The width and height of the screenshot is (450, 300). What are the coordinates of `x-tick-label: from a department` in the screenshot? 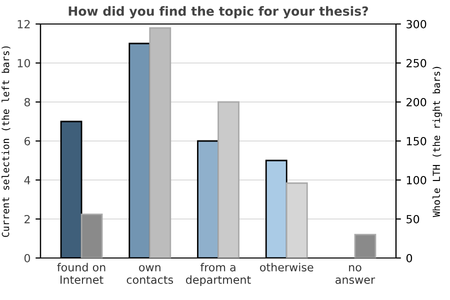 It's located at (218, 274).